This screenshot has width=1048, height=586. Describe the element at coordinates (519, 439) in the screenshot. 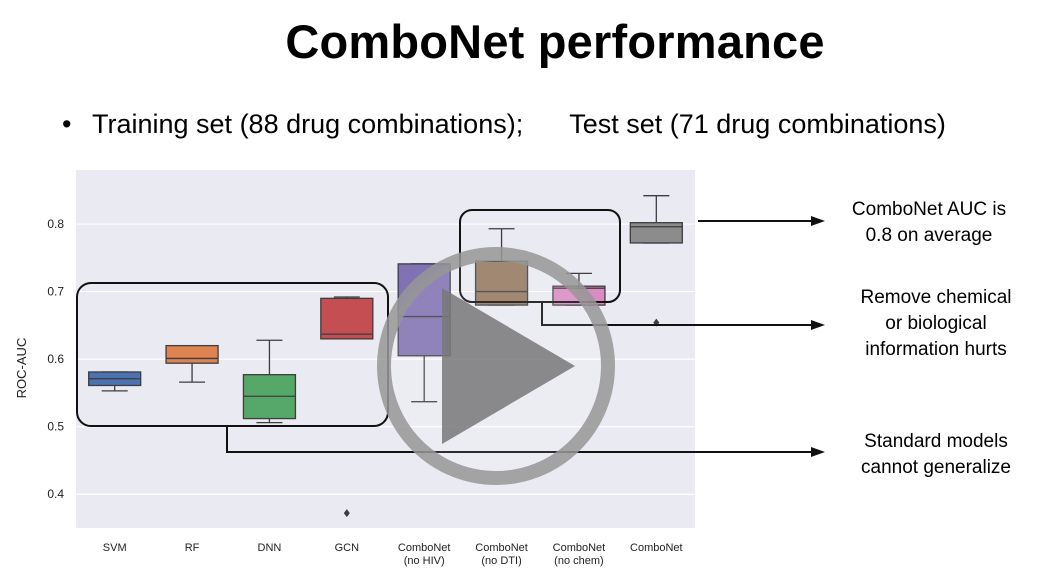

I see `standard-models-connector` at that location.